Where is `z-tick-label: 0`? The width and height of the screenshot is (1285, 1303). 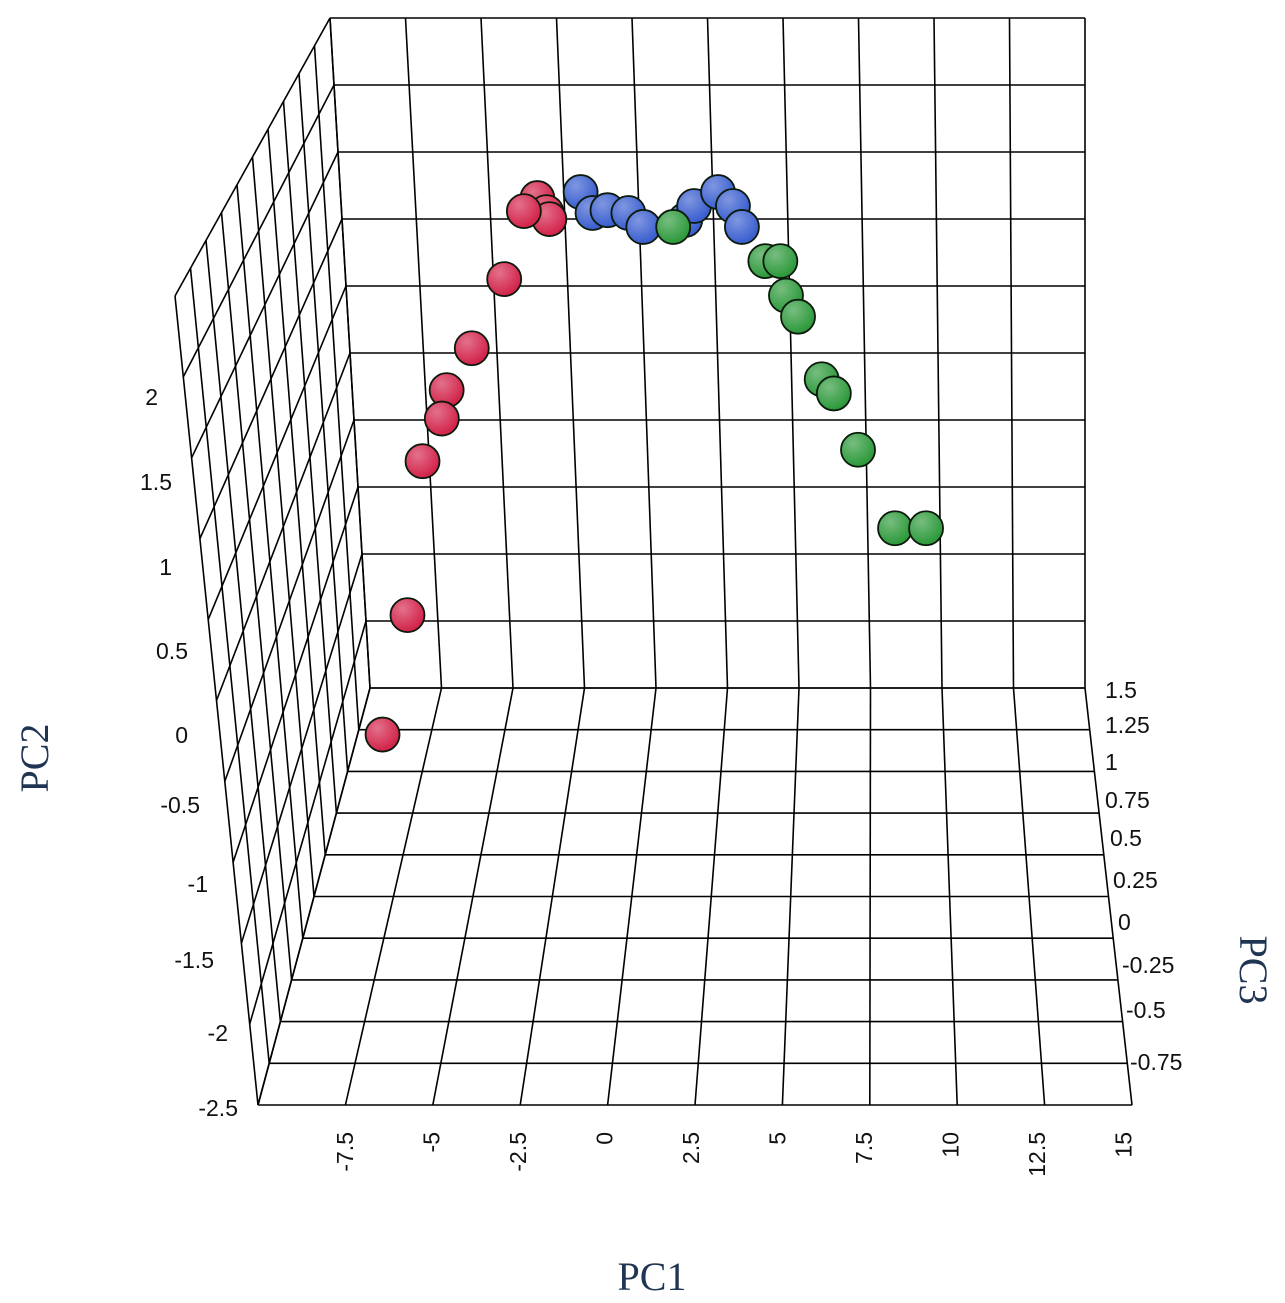
z-tick-label: 0 is located at coordinates (1124, 922).